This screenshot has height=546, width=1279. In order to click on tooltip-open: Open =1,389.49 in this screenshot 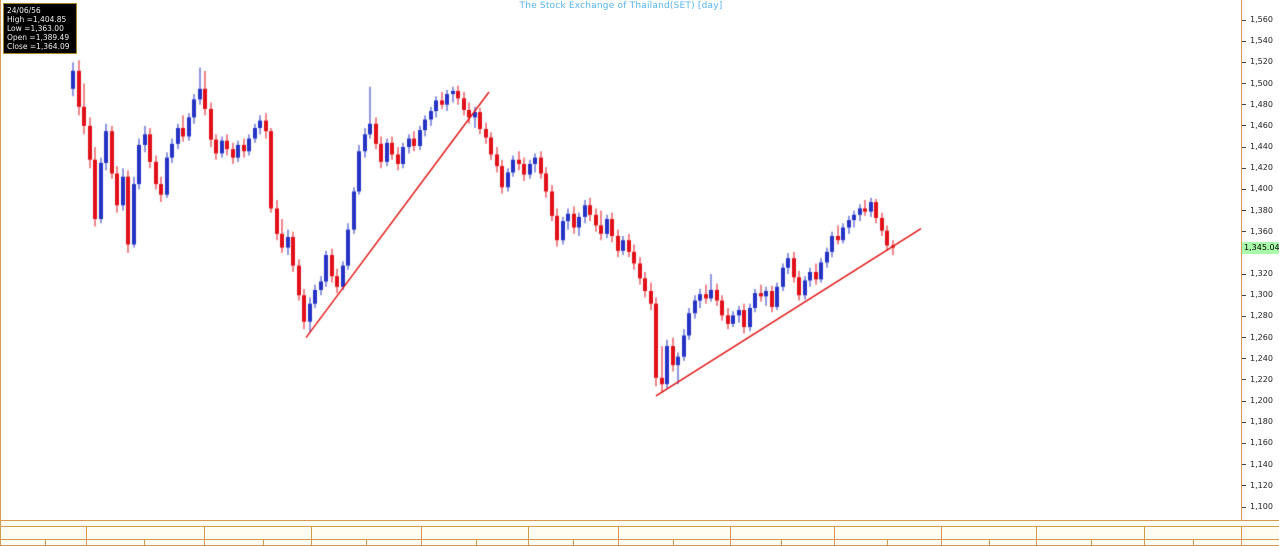, I will do `click(38, 37)`.